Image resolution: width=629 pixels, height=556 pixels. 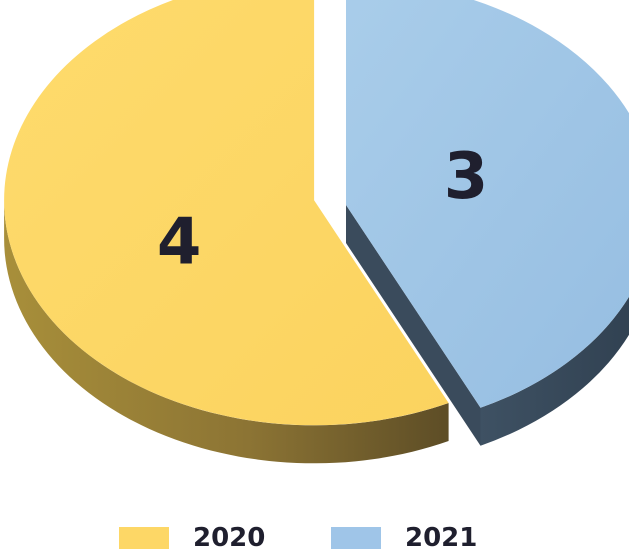 What do you see at coordinates (466, 177) in the screenshot?
I see `data-label-2021: 3` at bounding box center [466, 177].